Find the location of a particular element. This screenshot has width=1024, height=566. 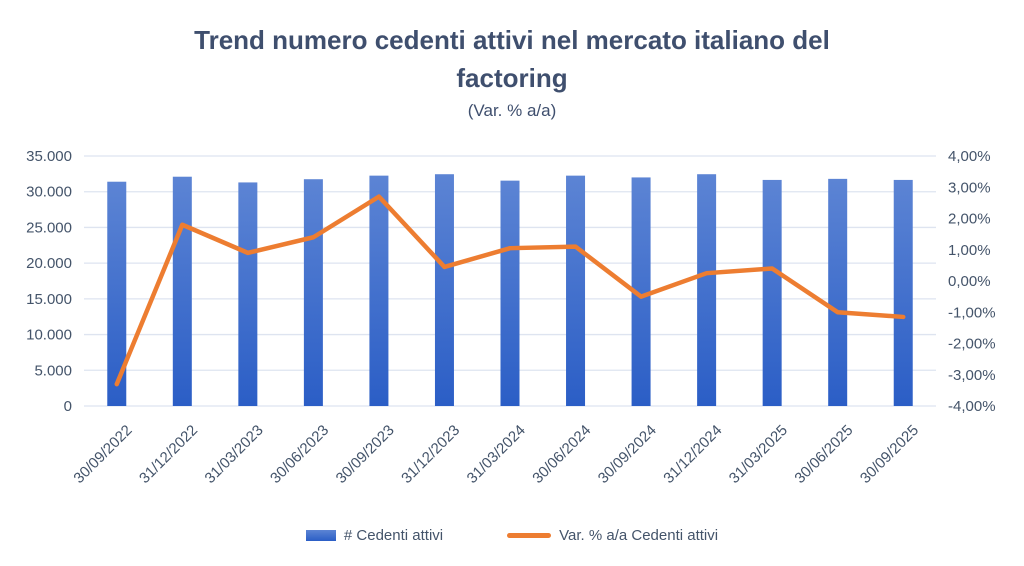

x-axis-tick-label: 30/09/2024 is located at coordinates (627, 454).